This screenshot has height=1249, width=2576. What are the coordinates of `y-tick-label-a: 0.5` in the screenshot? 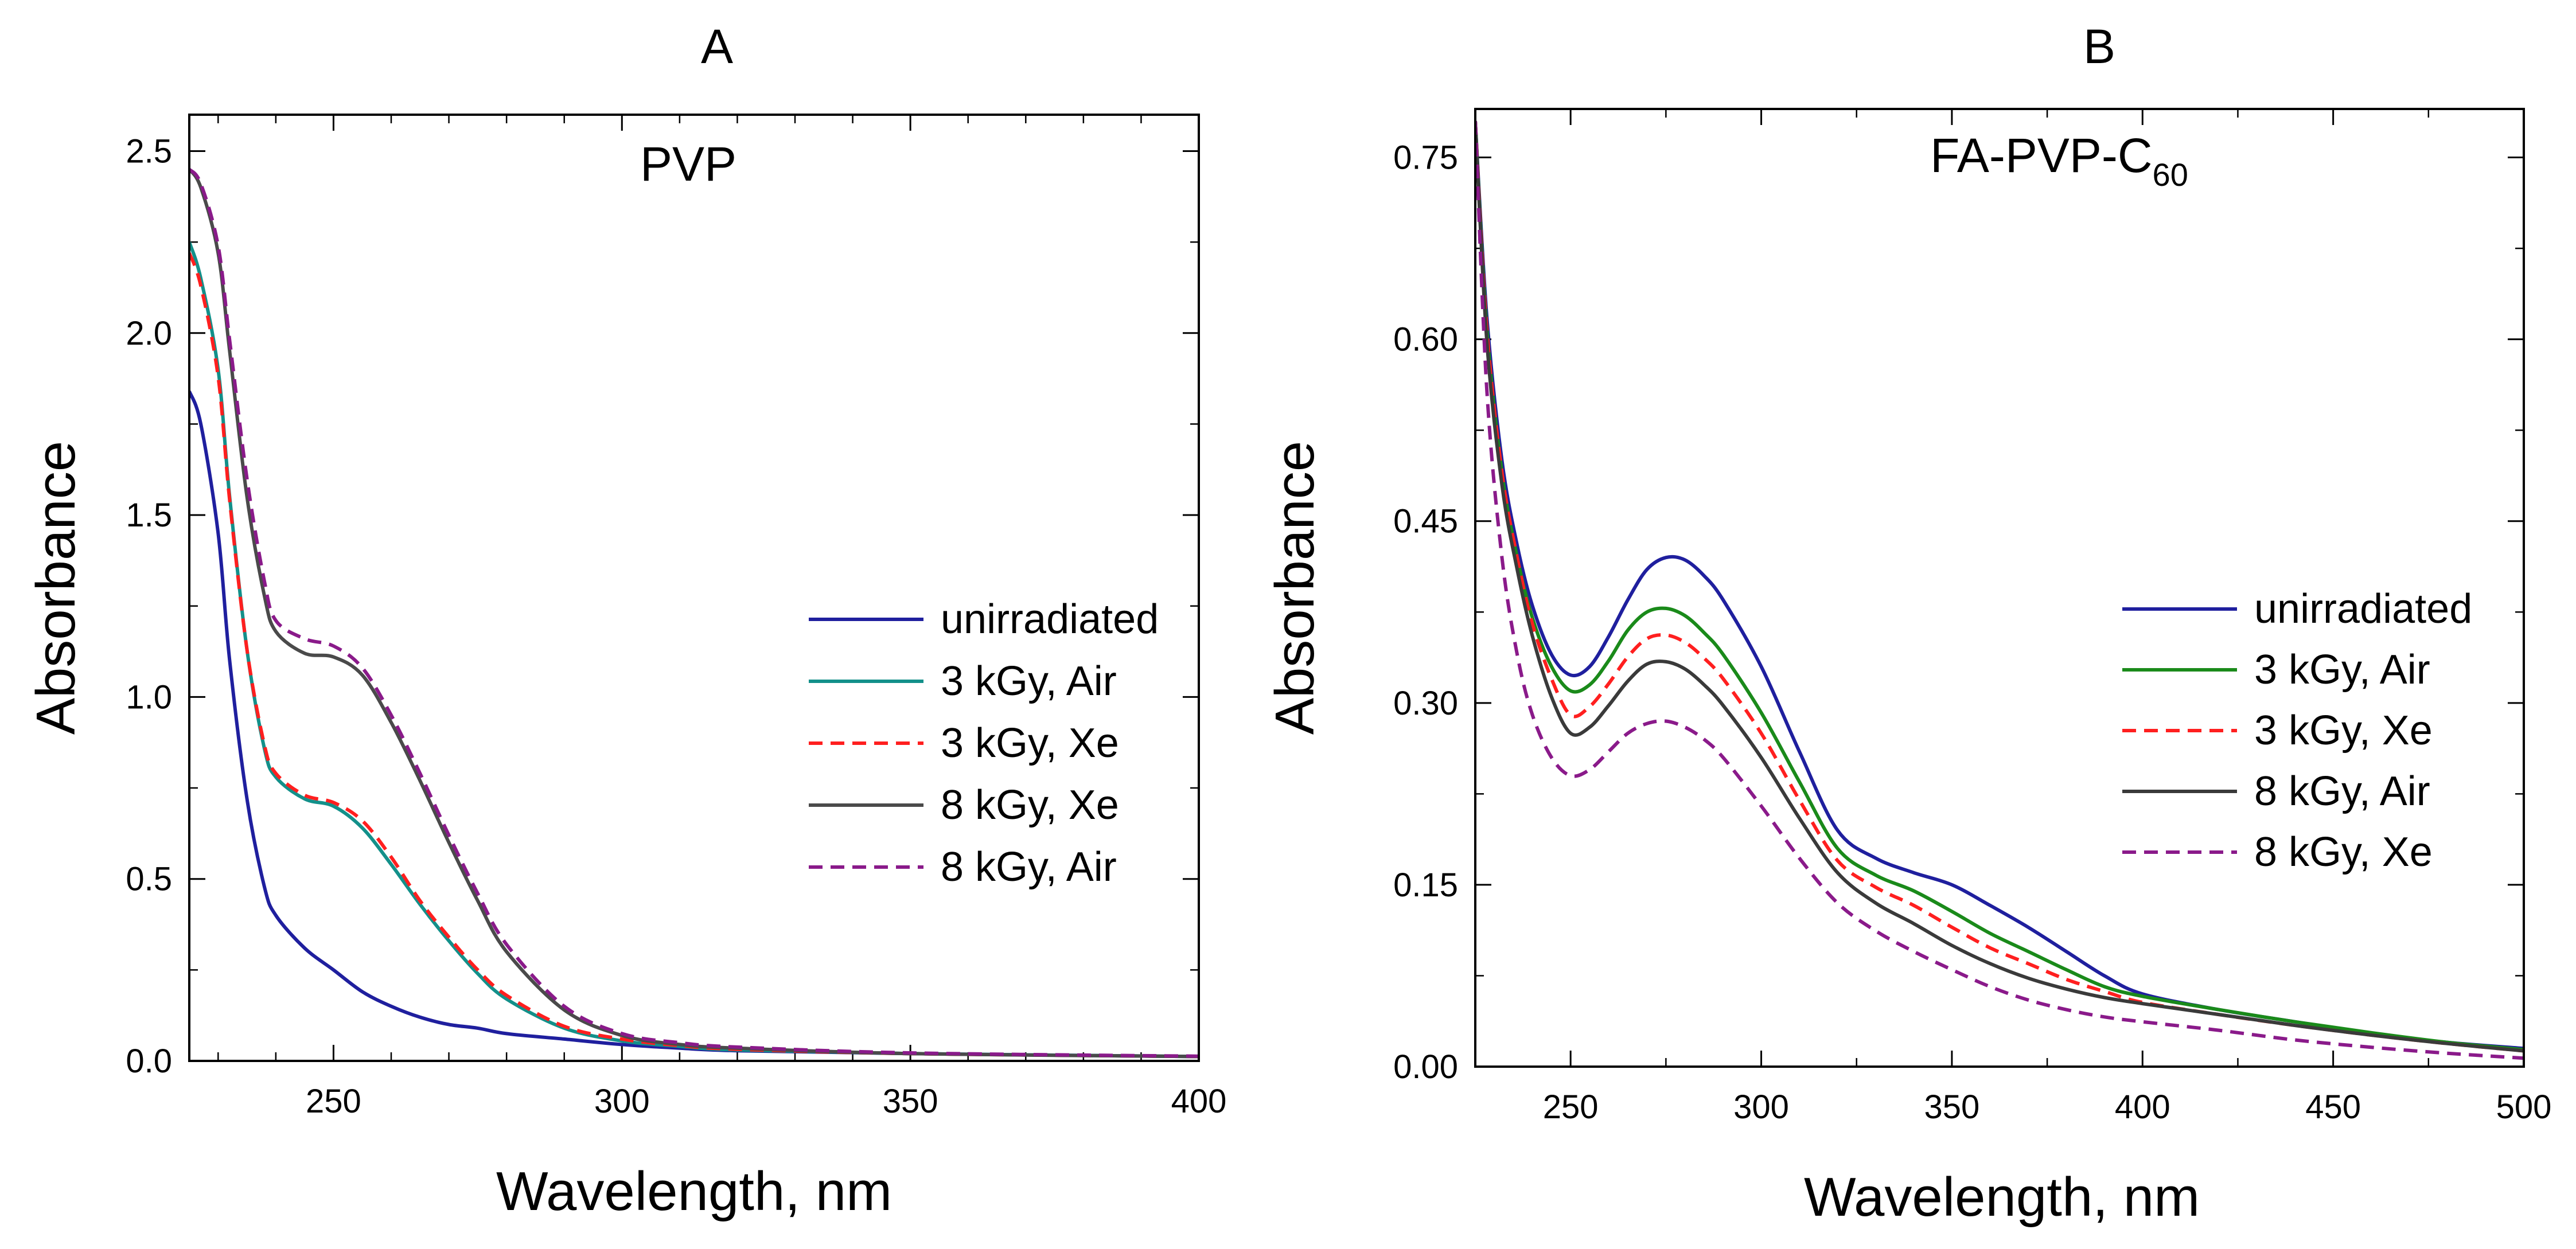 It's located at (149, 880).